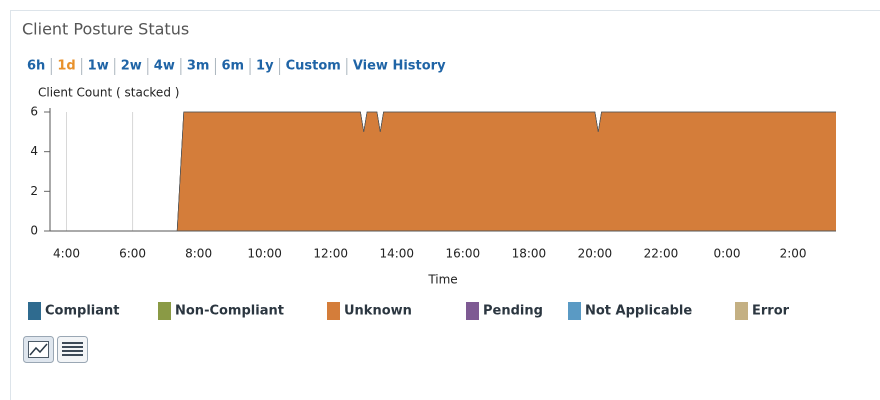 The height and width of the screenshot is (400, 880). Describe the element at coordinates (529, 254) in the screenshot. I see `x-tick-label: 18:00` at that location.